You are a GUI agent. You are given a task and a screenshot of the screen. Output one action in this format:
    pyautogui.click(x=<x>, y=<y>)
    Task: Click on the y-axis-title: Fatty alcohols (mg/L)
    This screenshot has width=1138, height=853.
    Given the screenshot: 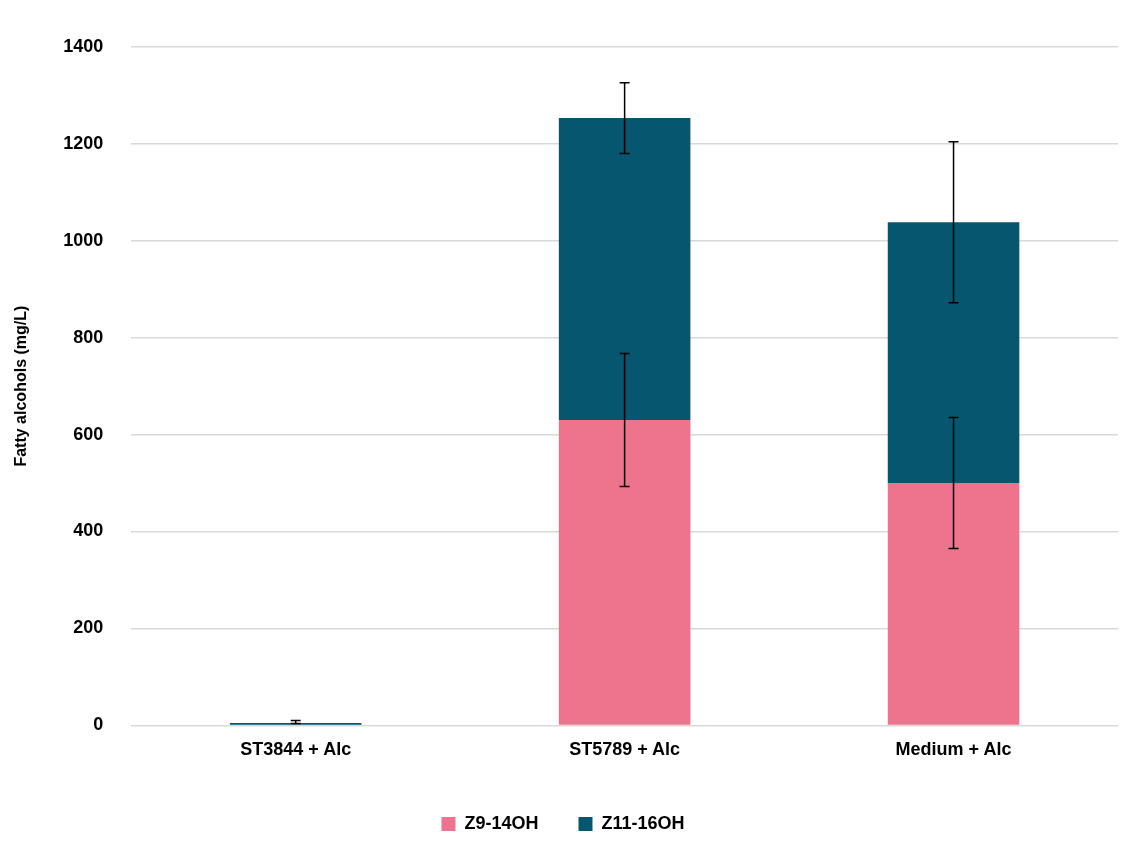 What is the action you would take?
    pyautogui.click(x=21, y=386)
    